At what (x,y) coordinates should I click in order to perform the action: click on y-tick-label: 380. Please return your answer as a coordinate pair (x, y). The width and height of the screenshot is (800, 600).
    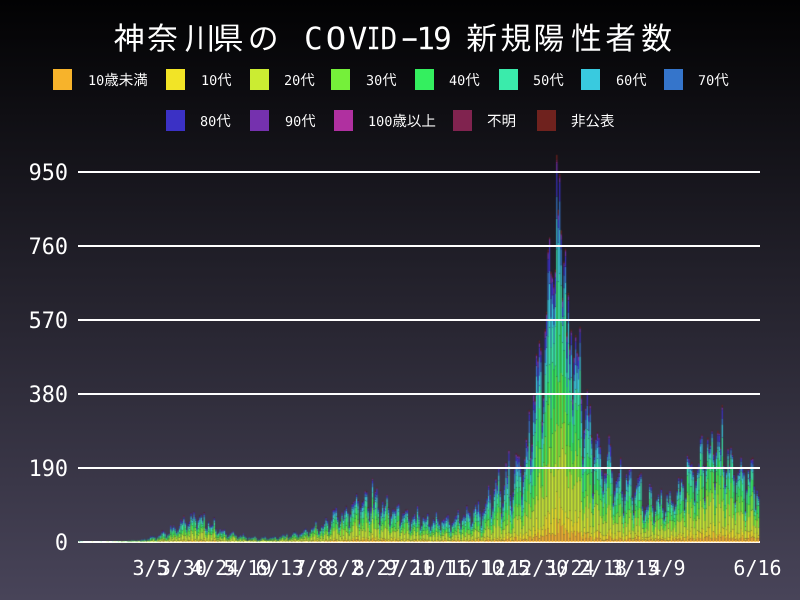
    Looking at the image, I should click on (48, 396).